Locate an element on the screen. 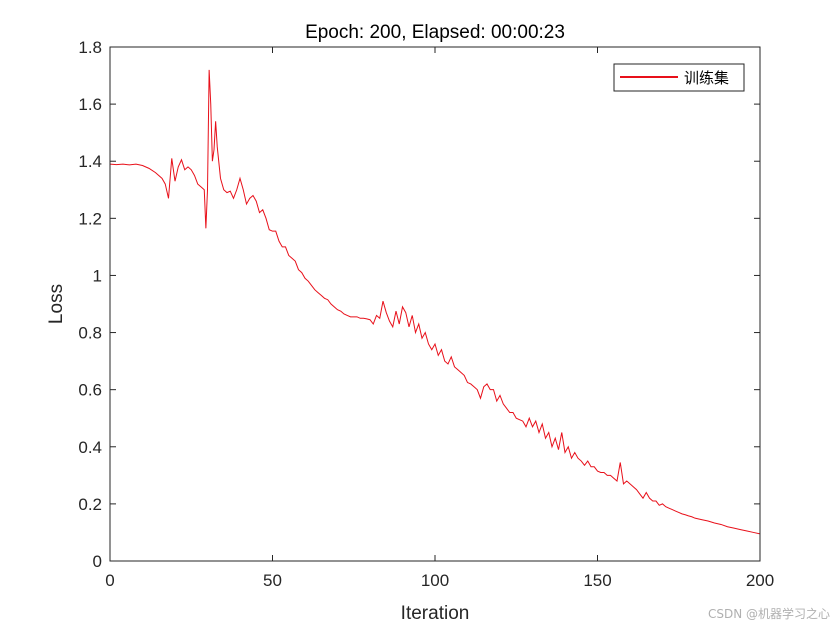 The height and width of the screenshot is (630, 840). legend: 训练集 is located at coordinates (679, 77).